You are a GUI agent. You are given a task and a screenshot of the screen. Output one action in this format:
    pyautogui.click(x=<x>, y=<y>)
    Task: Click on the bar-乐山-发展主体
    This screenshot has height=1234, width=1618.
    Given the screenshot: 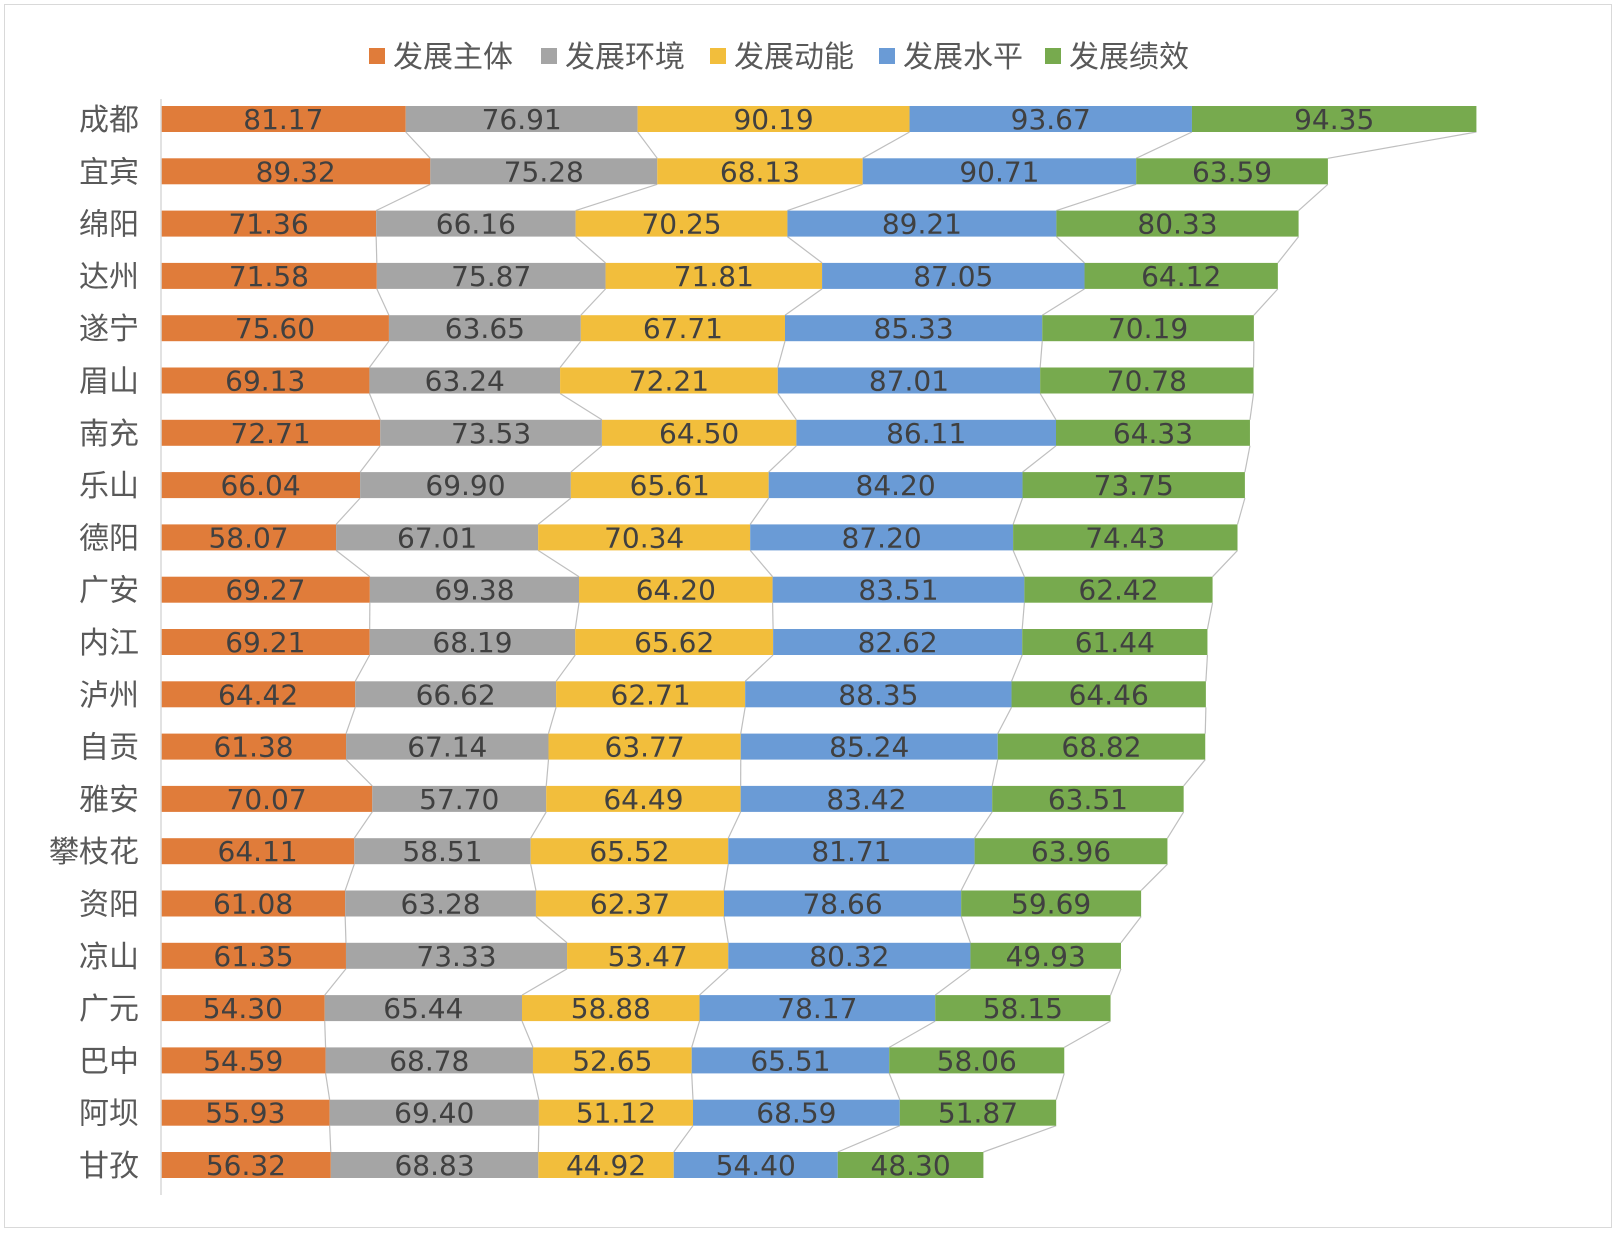 What is the action you would take?
    pyautogui.click(x=261, y=485)
    